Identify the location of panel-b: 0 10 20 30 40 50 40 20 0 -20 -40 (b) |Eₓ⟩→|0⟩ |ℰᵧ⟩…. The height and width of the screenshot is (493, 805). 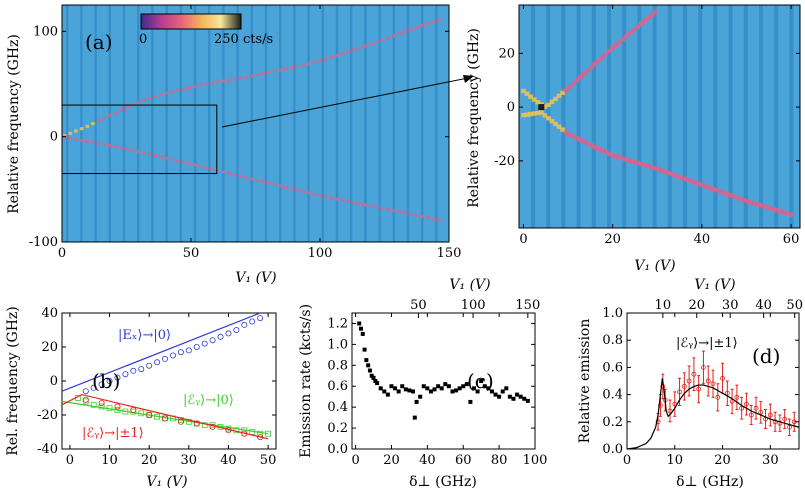
(141, 398).